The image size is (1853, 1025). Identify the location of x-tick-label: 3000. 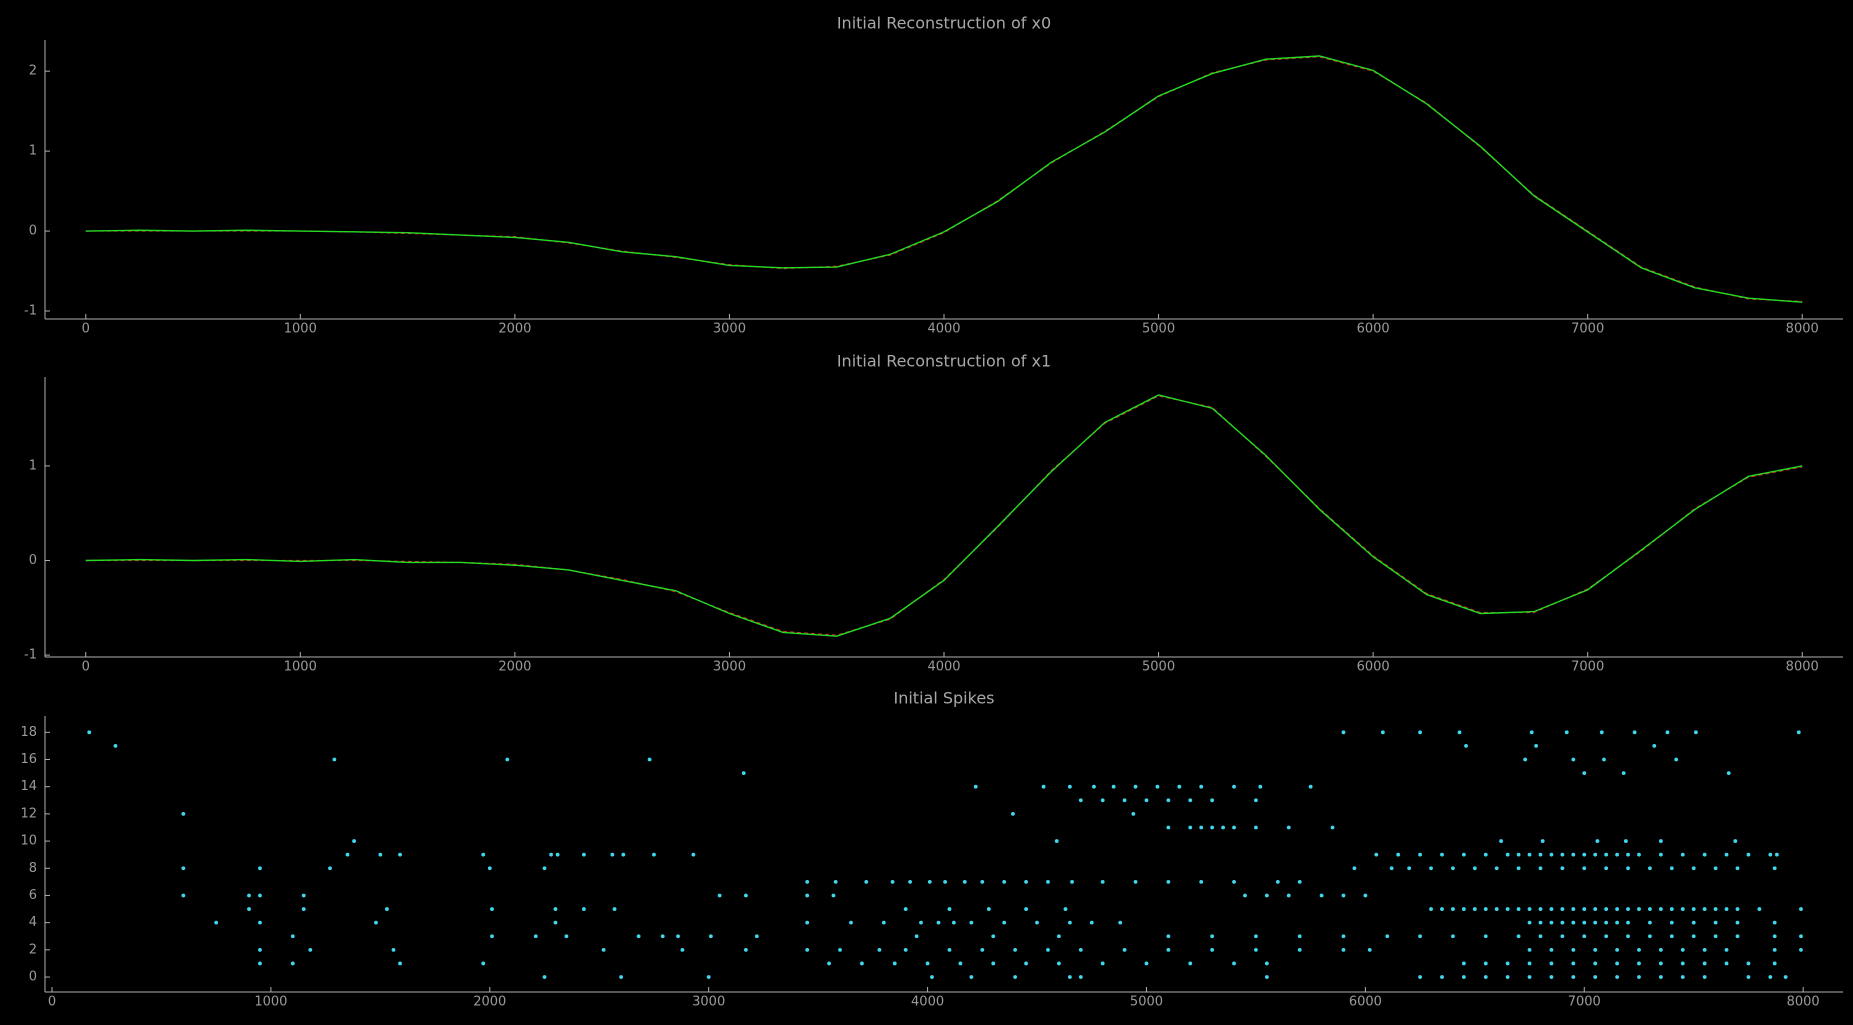
(729, 667).